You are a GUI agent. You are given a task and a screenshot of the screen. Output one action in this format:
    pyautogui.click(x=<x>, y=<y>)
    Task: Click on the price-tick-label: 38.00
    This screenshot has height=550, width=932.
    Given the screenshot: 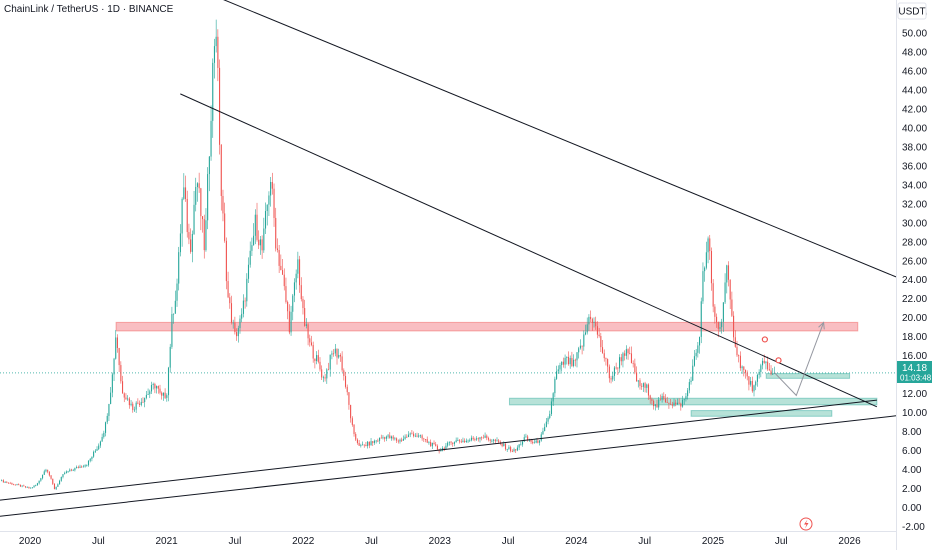 What is the action you would take?
    pyautogui.click(x=914, y=147)
    